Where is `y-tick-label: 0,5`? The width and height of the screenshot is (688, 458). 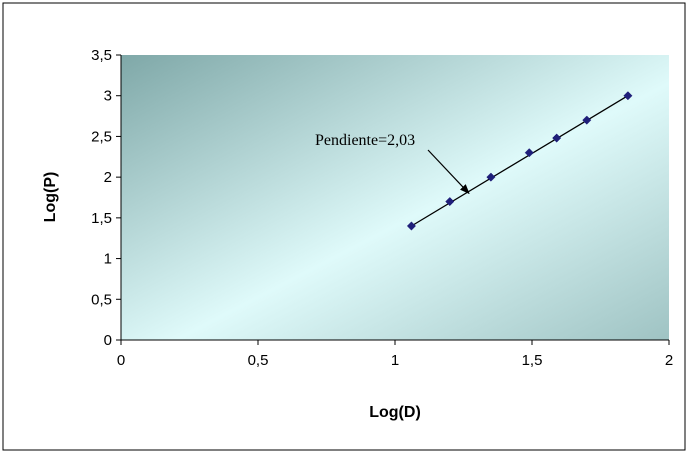
y-tick-label: 0,5 is located at coordinates (101, 299).